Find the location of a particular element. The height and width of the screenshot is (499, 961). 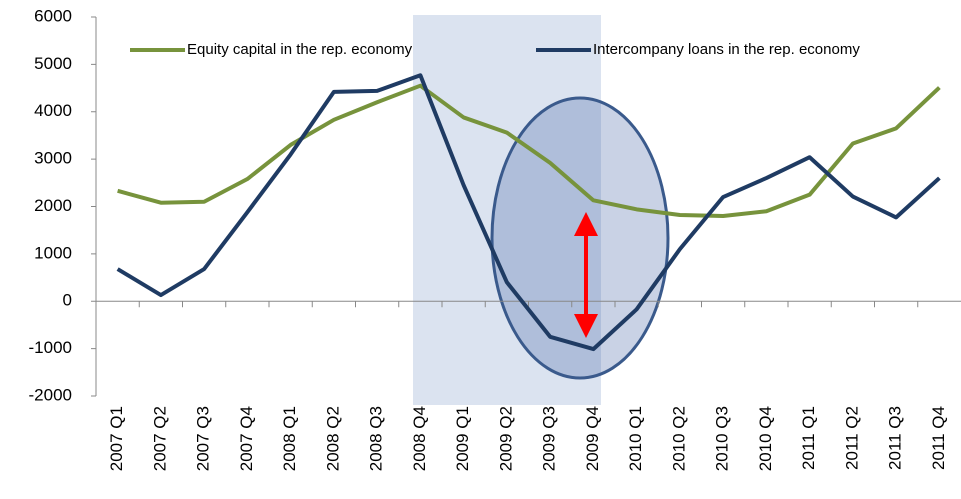

x-tick-label: 2010 Q4 is located at coordinates (765, 438).